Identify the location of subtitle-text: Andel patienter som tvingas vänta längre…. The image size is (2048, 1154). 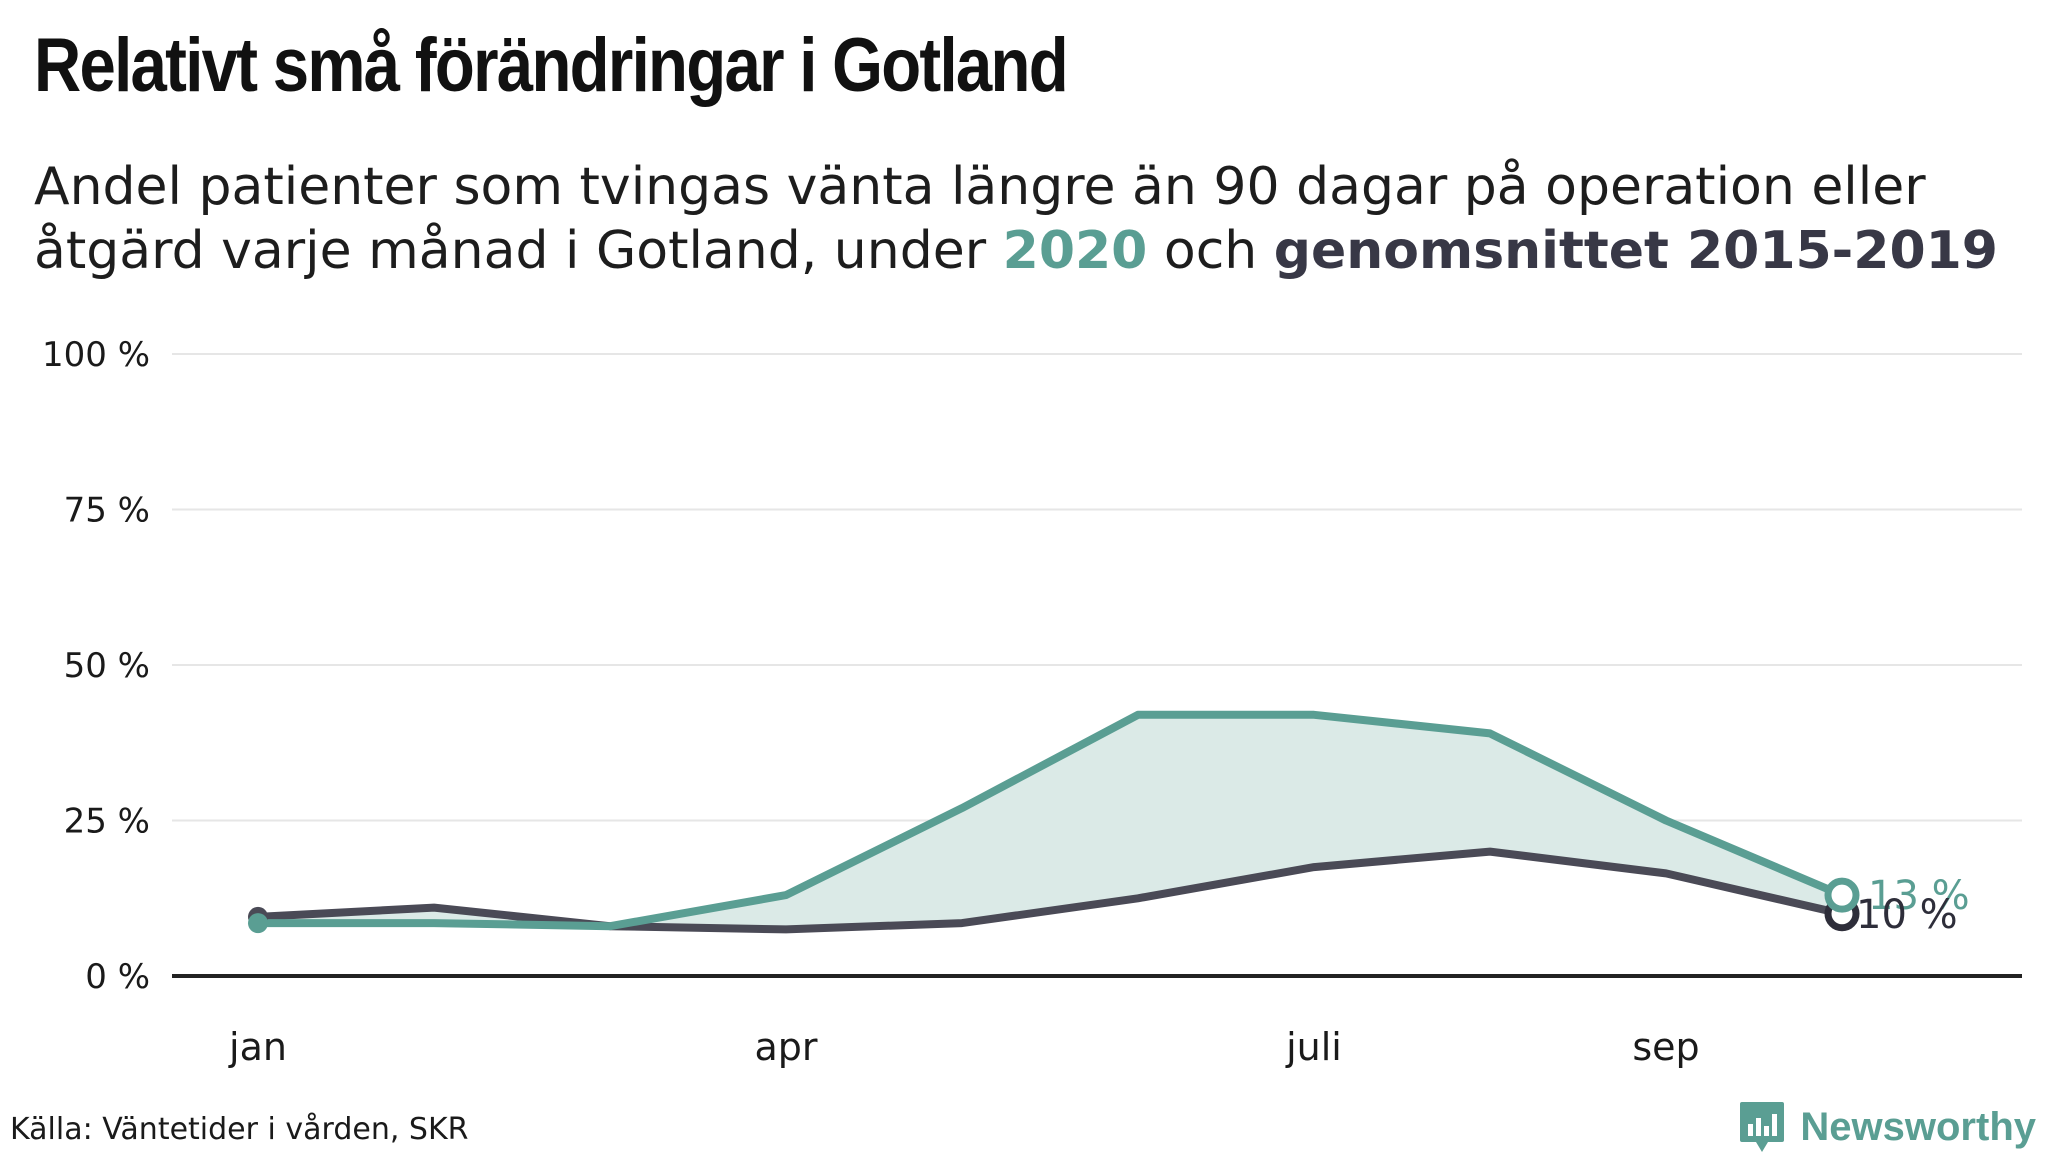
(980, 219).